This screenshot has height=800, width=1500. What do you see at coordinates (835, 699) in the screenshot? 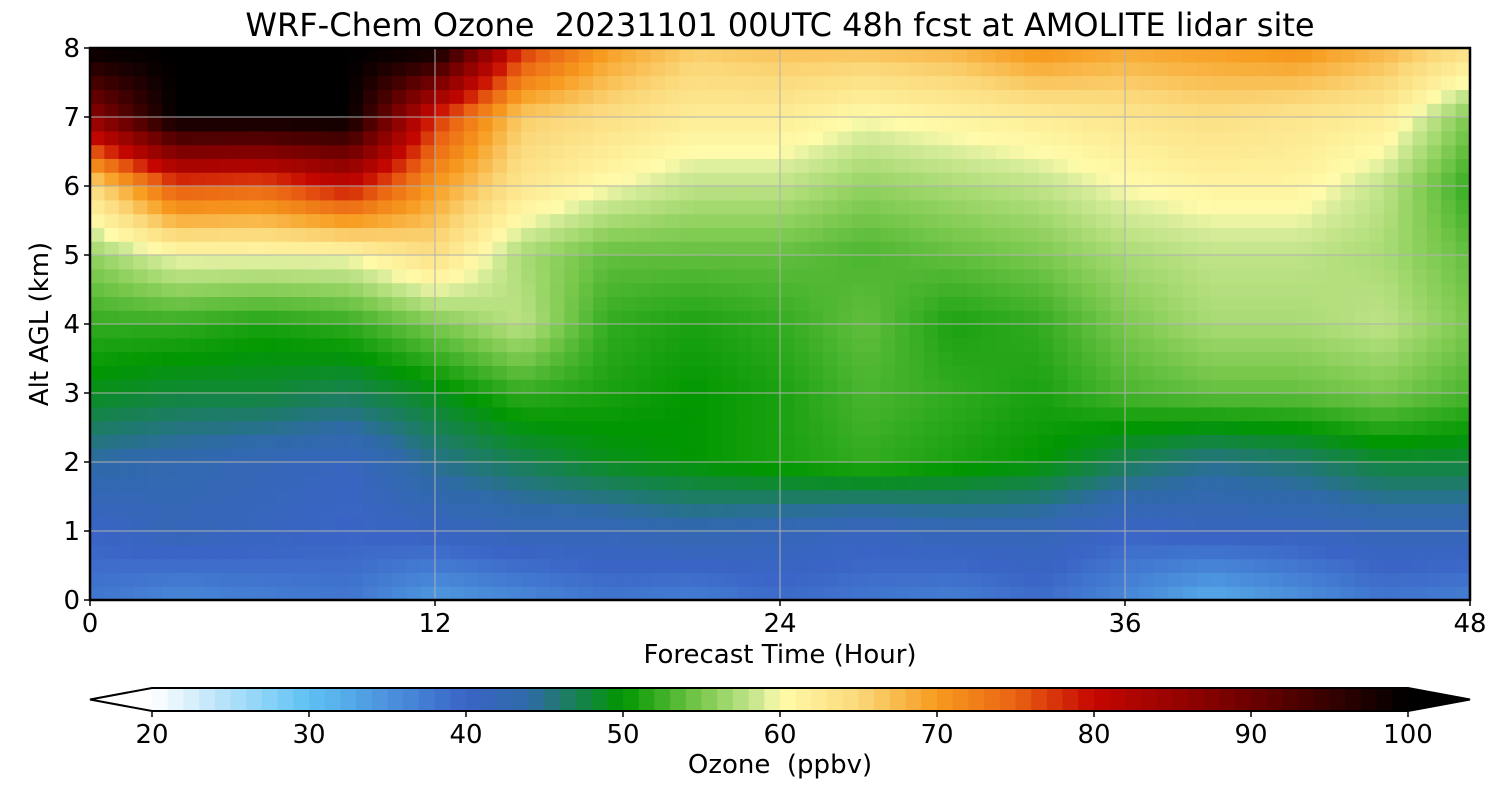
I see `colorbar-segment` at bounding box center [835, 699].